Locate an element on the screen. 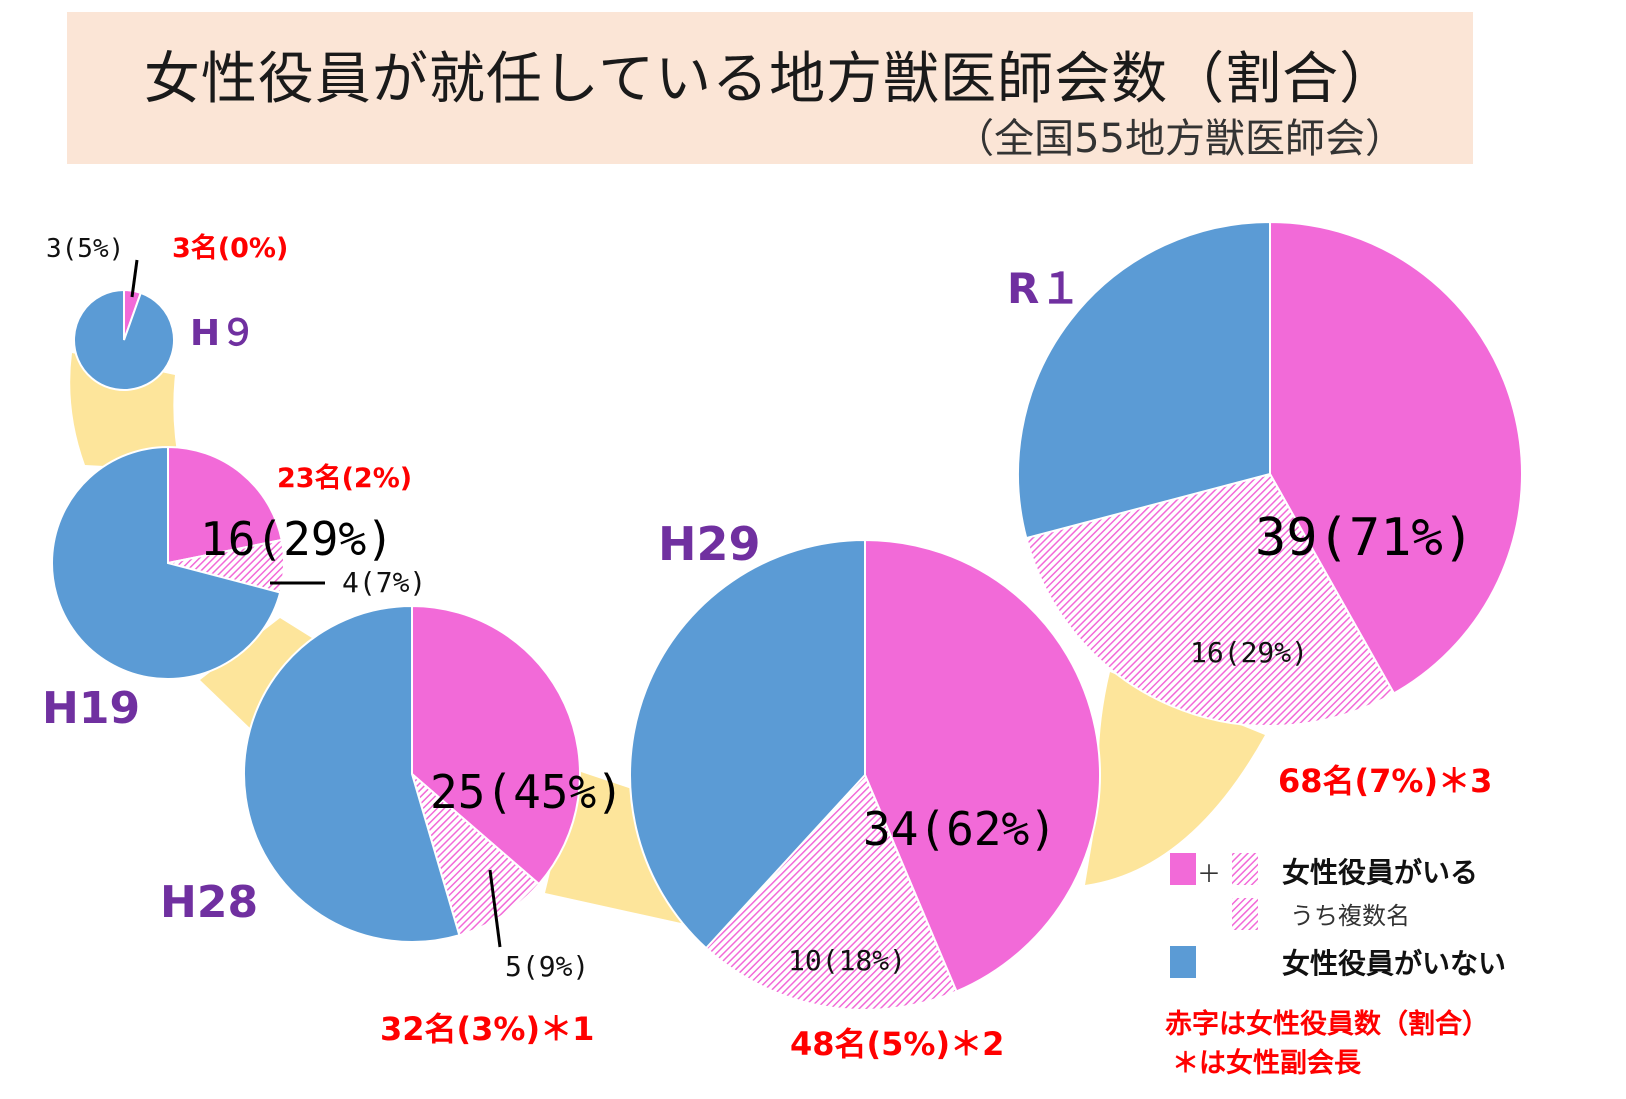 The height and width of the screenshot is (1099, 1626). h29-main-label: 34(62%) is located at coordinates (960, 829).